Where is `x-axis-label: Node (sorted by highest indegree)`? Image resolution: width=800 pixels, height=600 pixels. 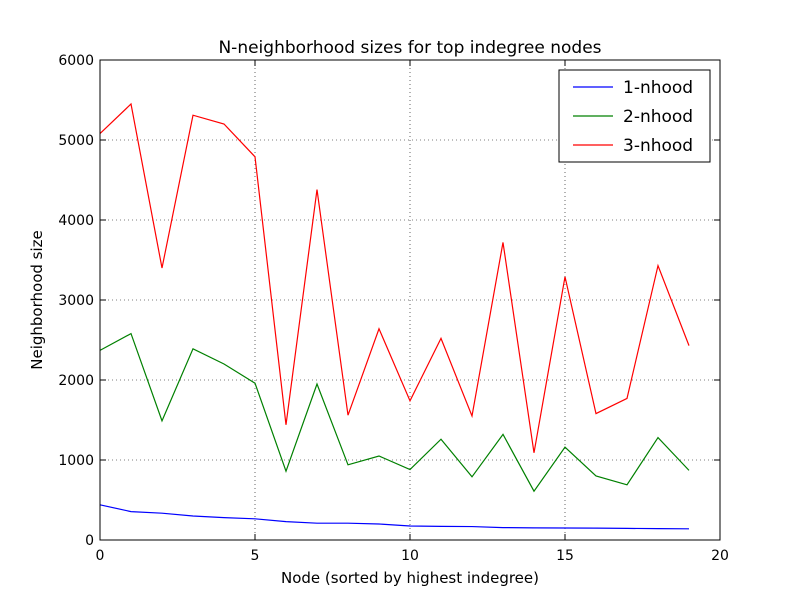
x-axis-label: Node (sorted by highest indegree) is located at coordinates (410, 578).